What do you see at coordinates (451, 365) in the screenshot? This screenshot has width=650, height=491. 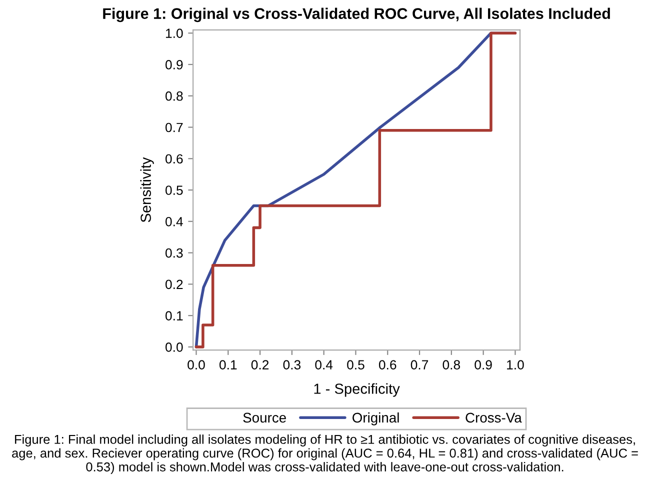 I see `x-tick-label: 0.8` at bounding box center [451, 365].